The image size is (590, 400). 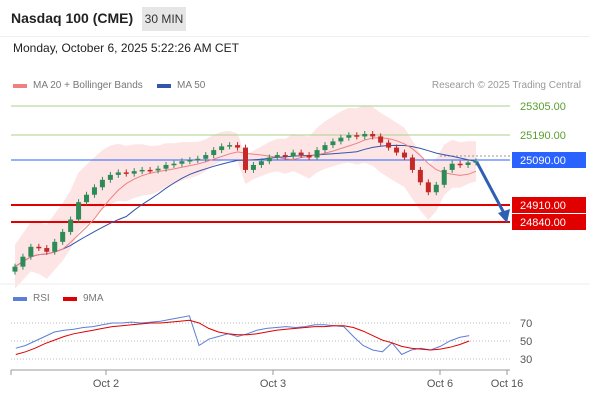 I want to click on rsi-ma-label: 9MA, so click(x=93, y=298).